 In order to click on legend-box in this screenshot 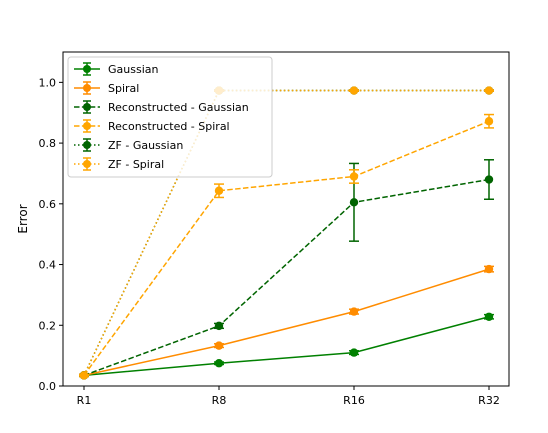, I will do `click(170, 117)`.